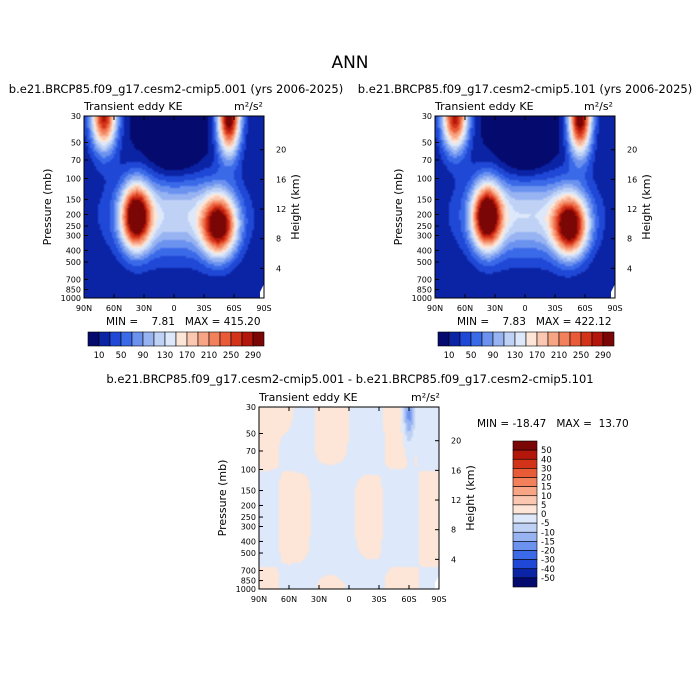  What do you see at coordinates (548, 570) in the screenshot?
I see `colorbar-label: -40` at bounding box center [548, 570].